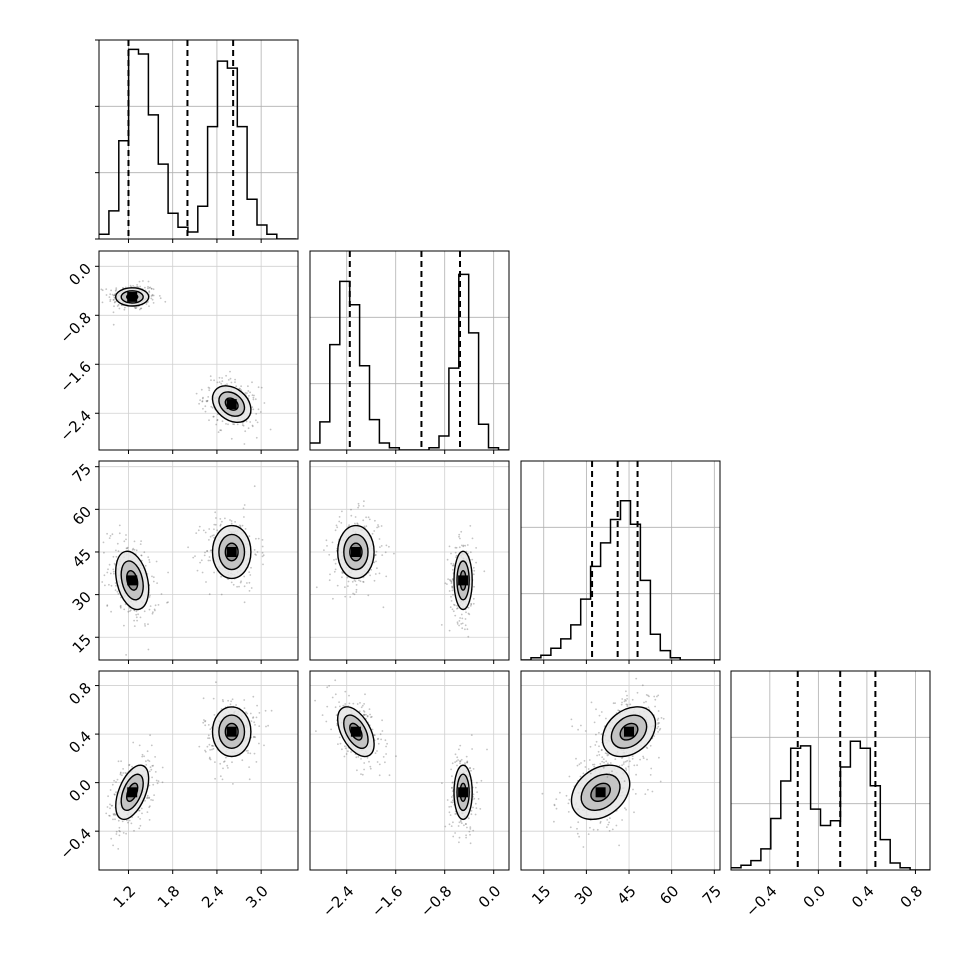  Describe the element at coordinates (863, 897) in the screenshot. I see `x-tick-label: 0.4` at that location.